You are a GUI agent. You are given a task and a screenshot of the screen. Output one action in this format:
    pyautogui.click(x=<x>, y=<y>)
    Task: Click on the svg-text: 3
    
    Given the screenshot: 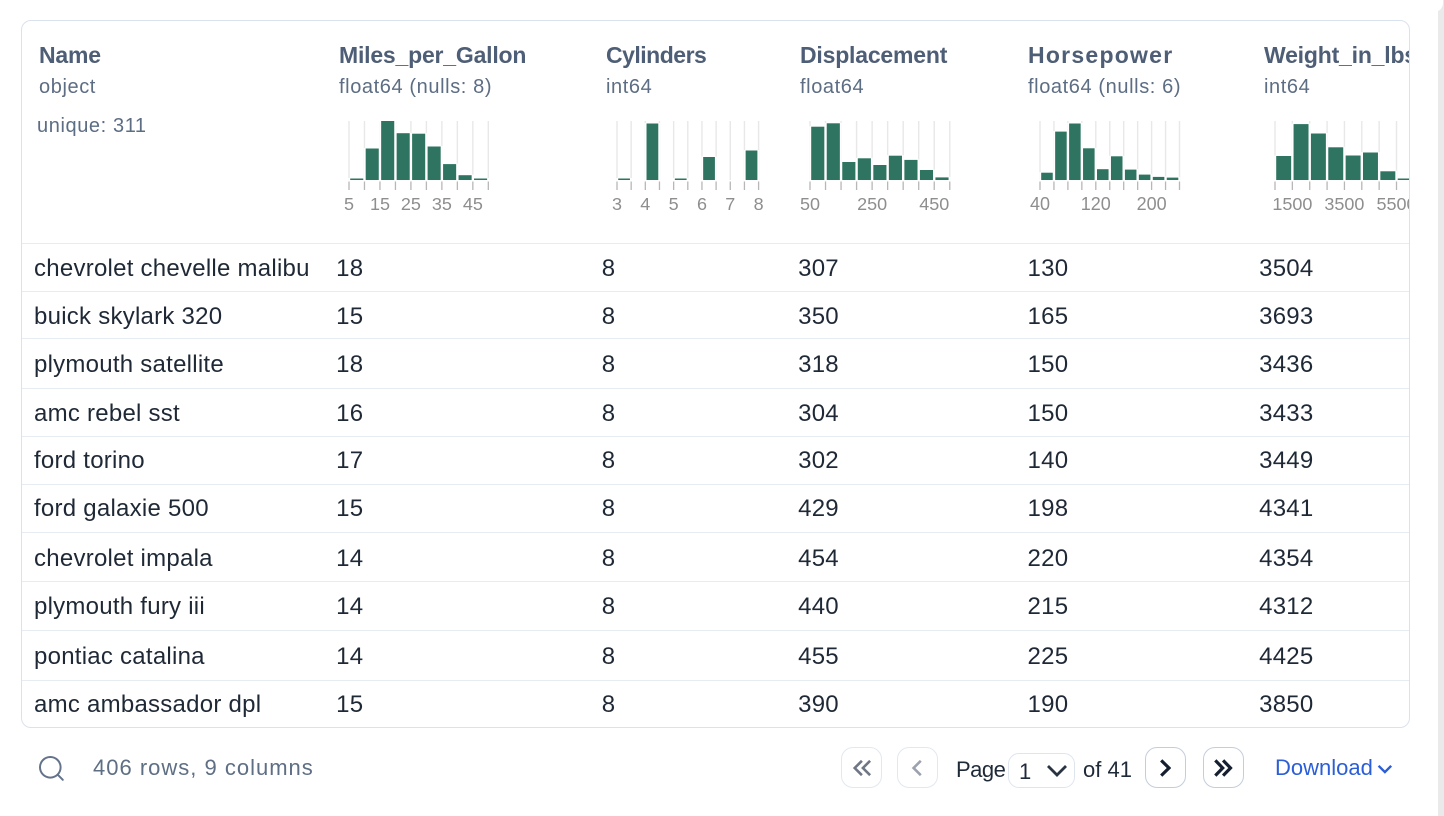 What is the action you would take?
    pyautogui.click(x=617, y=203)
    